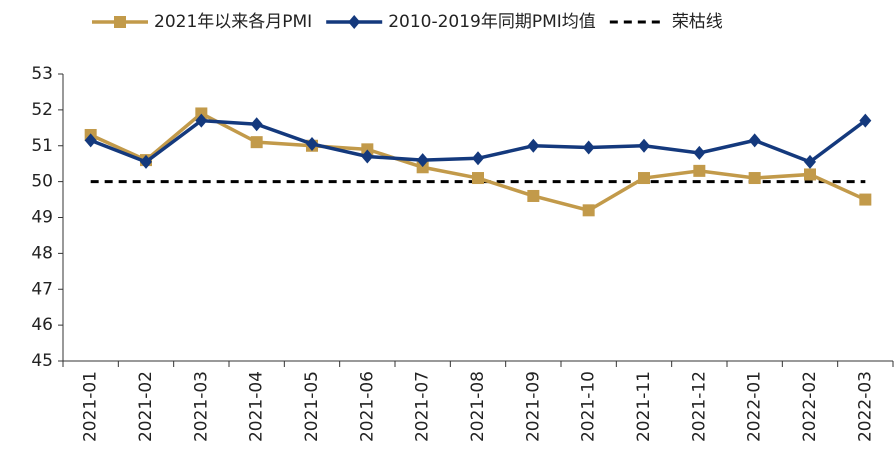 The width and height of the screenshot is (894, 456). What do you see at coordinates (644, 406) in the screenshot?
I see `x-tick-label: 2021-11` at bounding box center [644, 406].